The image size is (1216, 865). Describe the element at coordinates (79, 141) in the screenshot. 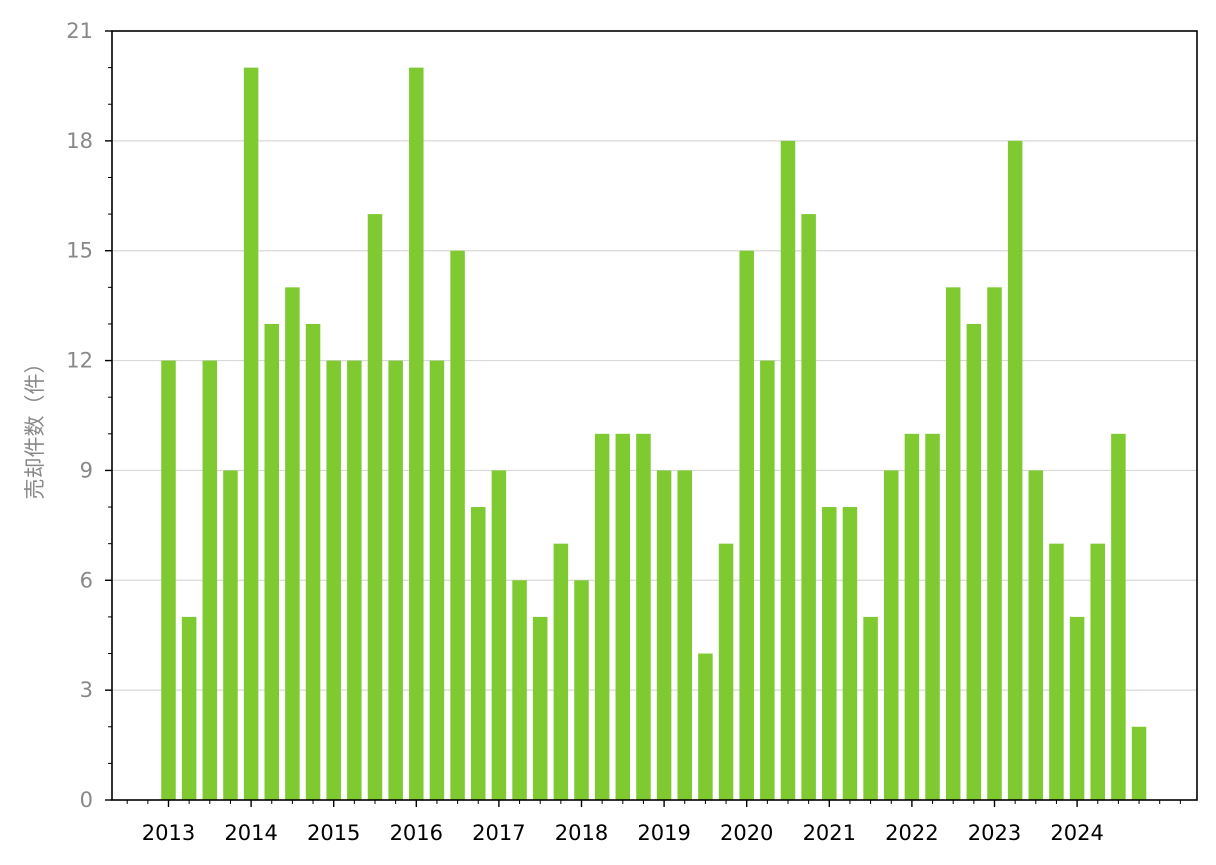

I see `y-tick-label: 18` at that location.